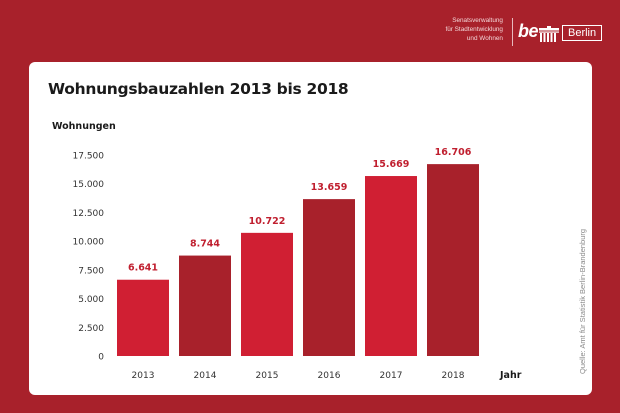 The image size is (620, 413). What do you see at coordinates (267, 294) in the screenshot?
I see `bar-2015` at bounding box center [267, 294].